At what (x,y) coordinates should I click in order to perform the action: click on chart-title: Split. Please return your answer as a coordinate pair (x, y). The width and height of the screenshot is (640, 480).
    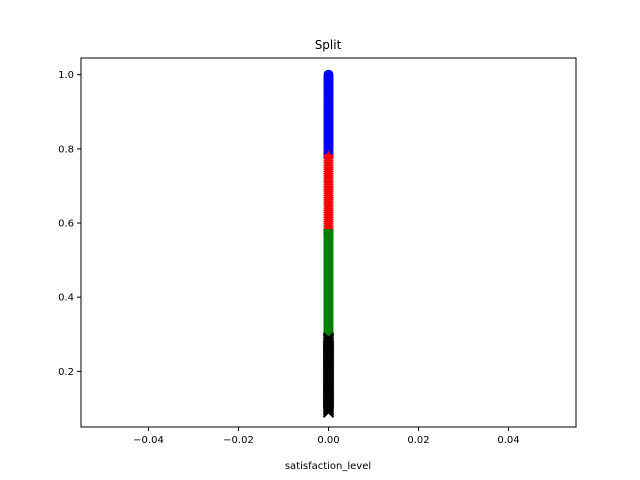
    Looking at the image, I should click on (328, 45).